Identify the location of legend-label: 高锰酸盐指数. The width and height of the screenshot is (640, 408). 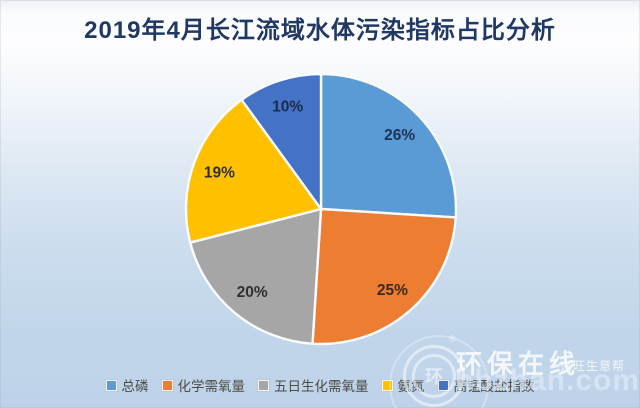
(494, 386).